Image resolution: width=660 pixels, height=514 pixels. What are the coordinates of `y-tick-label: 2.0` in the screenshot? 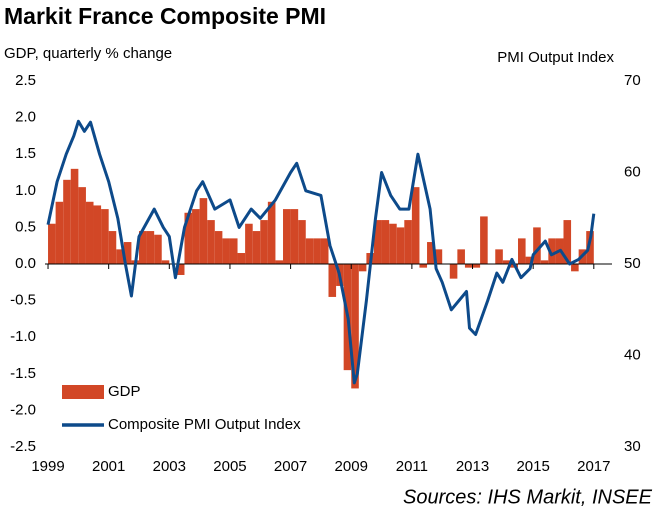 It's located at (25, 117).